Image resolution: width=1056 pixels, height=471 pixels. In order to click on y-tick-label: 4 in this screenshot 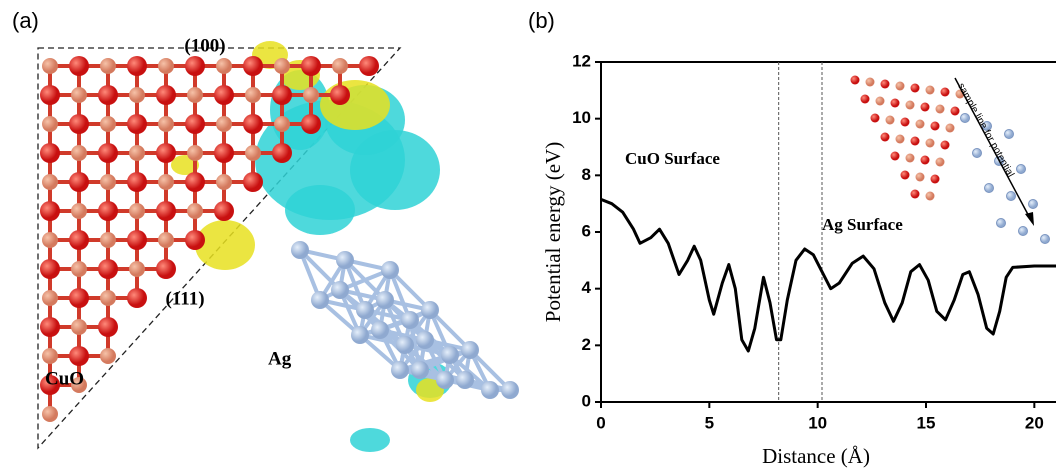, I will do `click(587, 287)`.